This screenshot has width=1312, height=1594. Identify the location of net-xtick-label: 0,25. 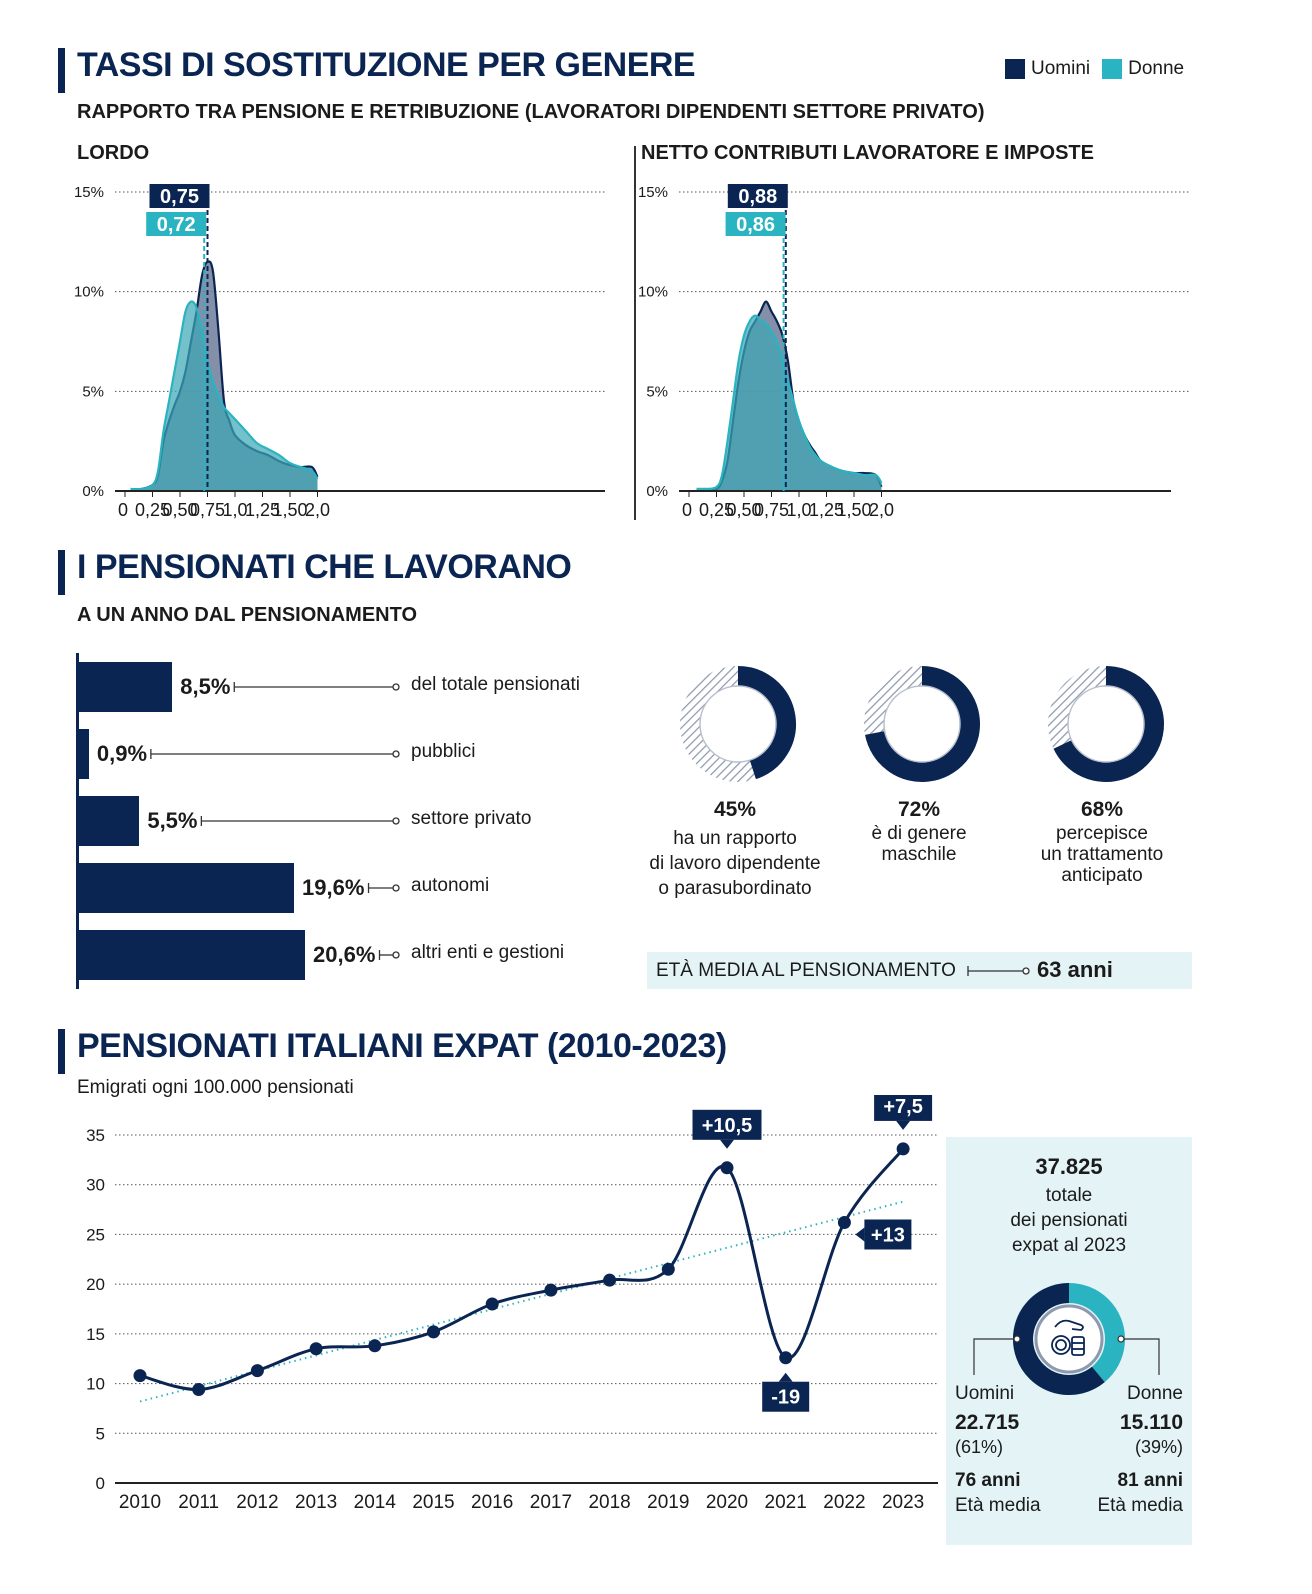
(716, 510).